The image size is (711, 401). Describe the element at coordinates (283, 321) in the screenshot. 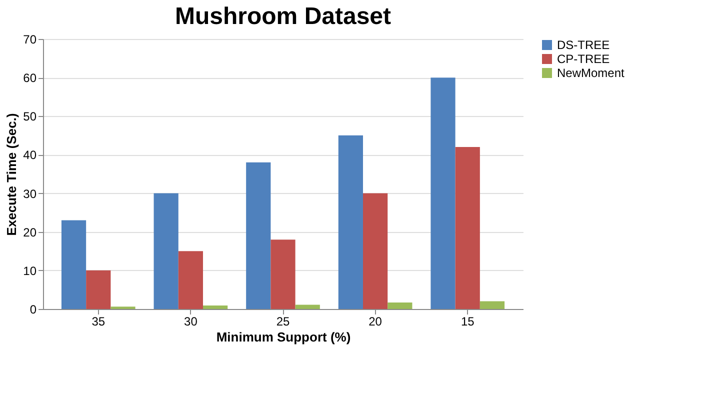

I see `x-tick-label: 25` at that location.